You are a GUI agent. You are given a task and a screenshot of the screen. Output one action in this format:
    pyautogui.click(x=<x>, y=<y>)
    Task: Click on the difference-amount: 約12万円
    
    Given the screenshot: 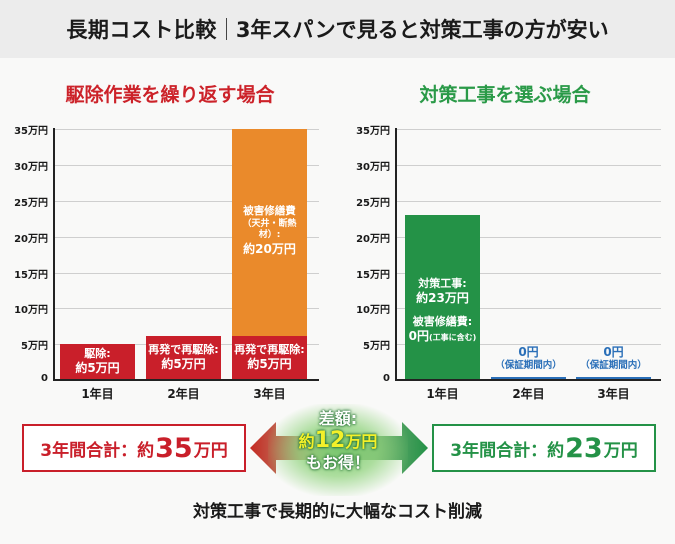 What is the action you would take?
    pyautogui.click(x=338, y=440)
    